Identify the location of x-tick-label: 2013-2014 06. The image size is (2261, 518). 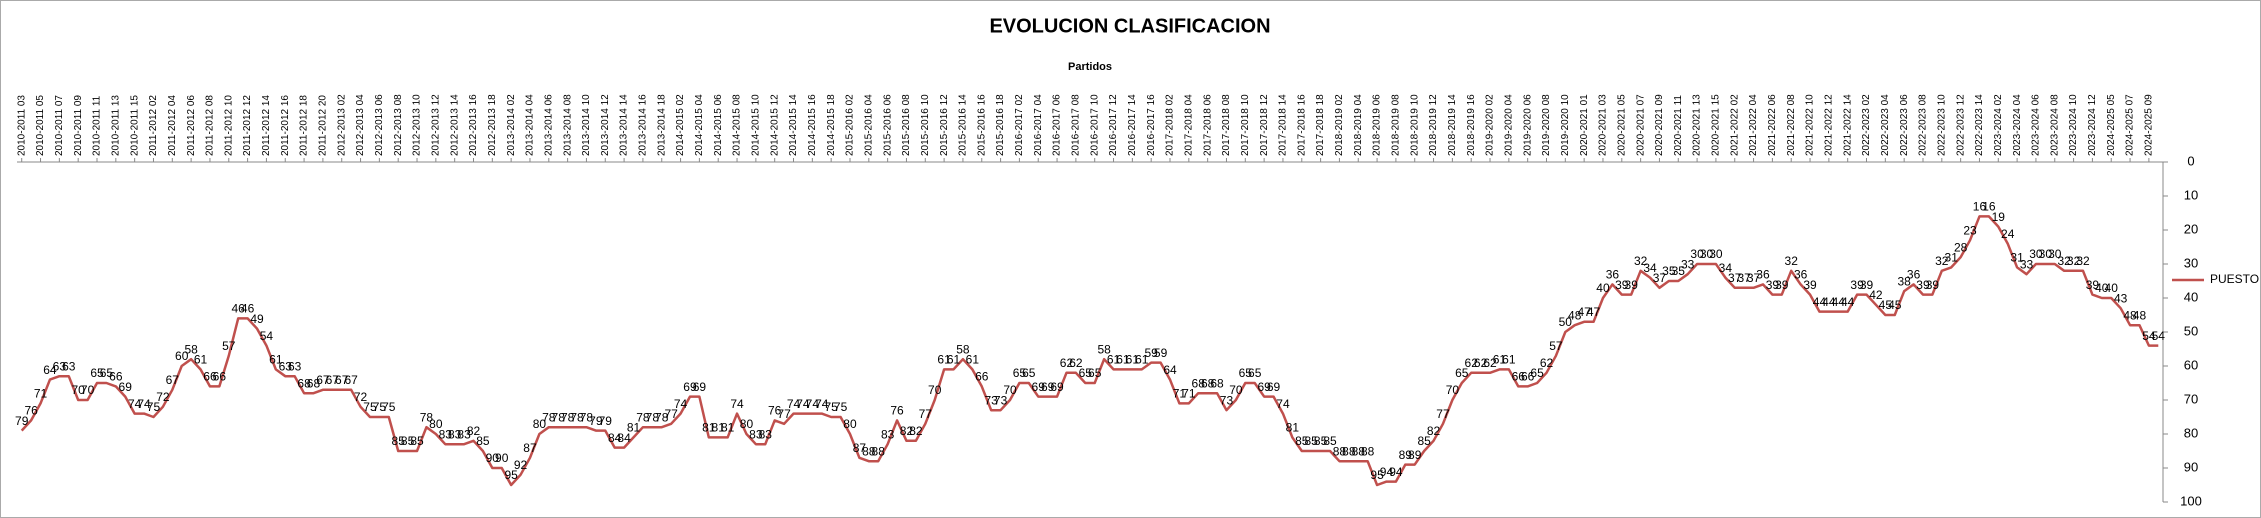
(548, 125).